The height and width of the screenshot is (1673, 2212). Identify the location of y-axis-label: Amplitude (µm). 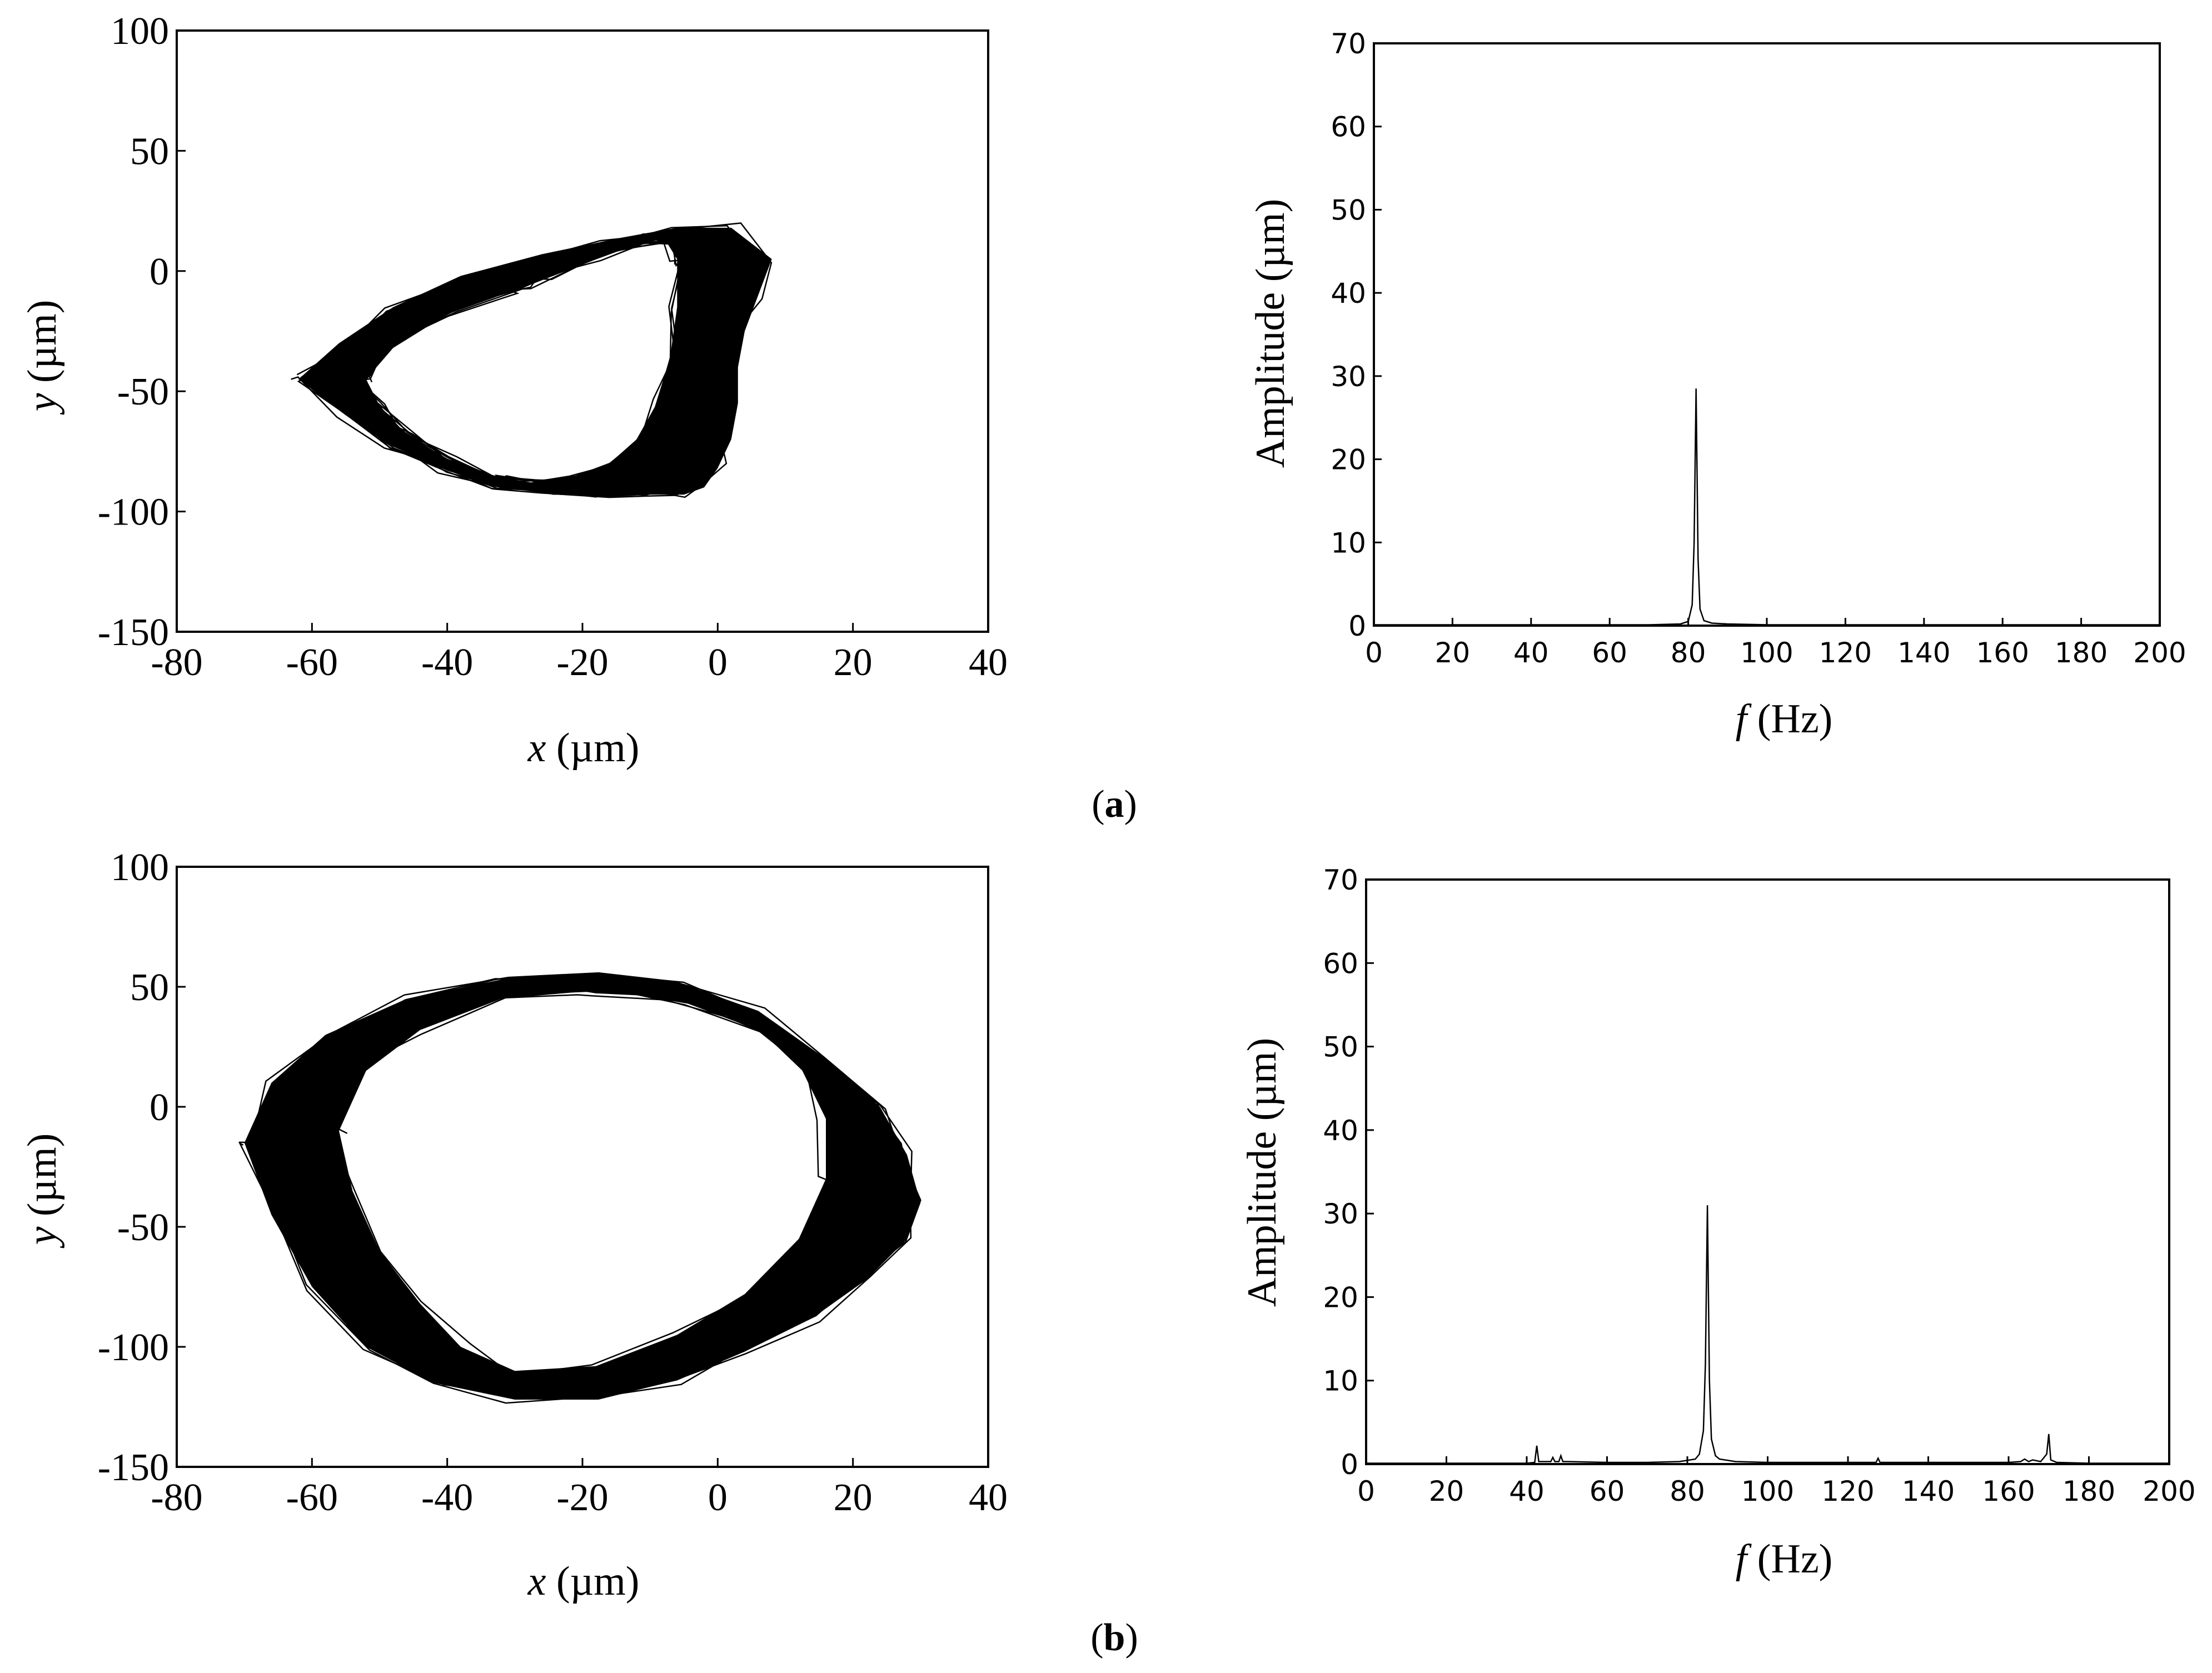
(1262, 1172).